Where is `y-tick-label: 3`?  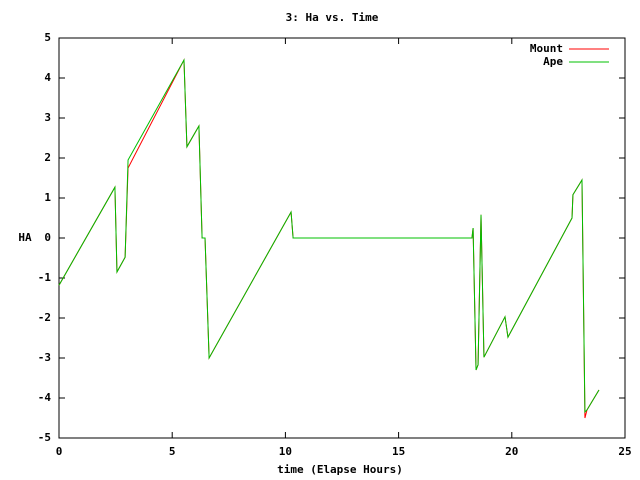
y-tick-label: 3 is located at coordinates (47, 117).